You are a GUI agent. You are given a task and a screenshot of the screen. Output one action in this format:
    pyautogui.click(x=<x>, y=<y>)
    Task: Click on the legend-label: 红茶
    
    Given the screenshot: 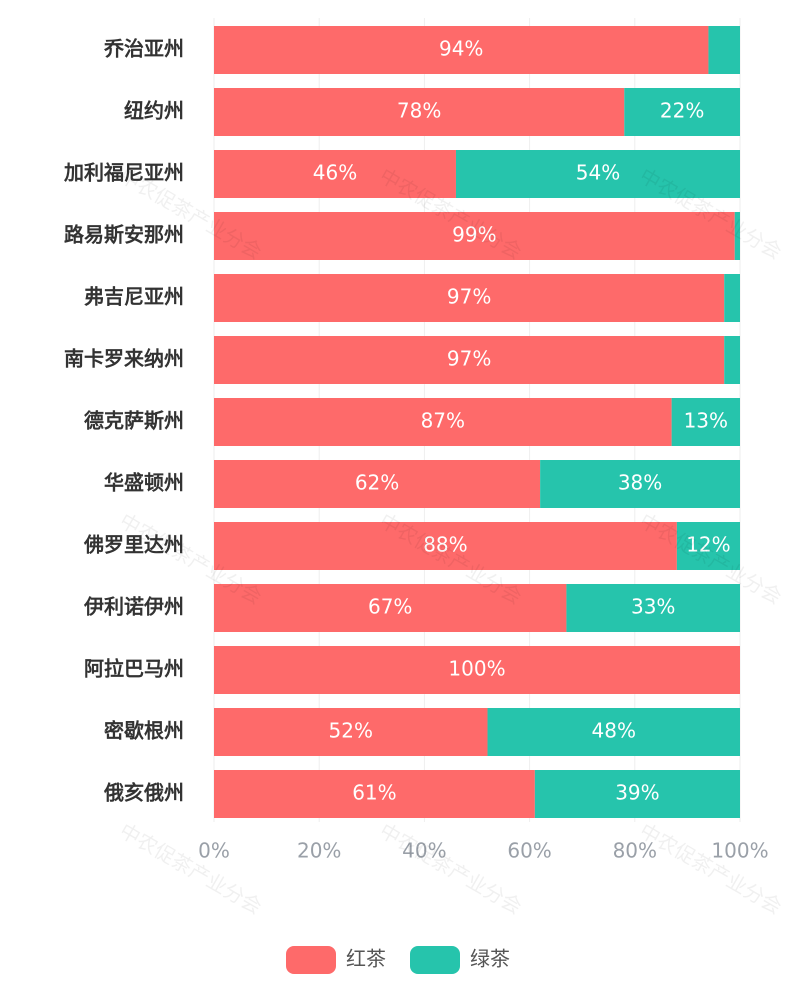 What is the action you would take?
    pyautogui.click(x=366, y=959)
    